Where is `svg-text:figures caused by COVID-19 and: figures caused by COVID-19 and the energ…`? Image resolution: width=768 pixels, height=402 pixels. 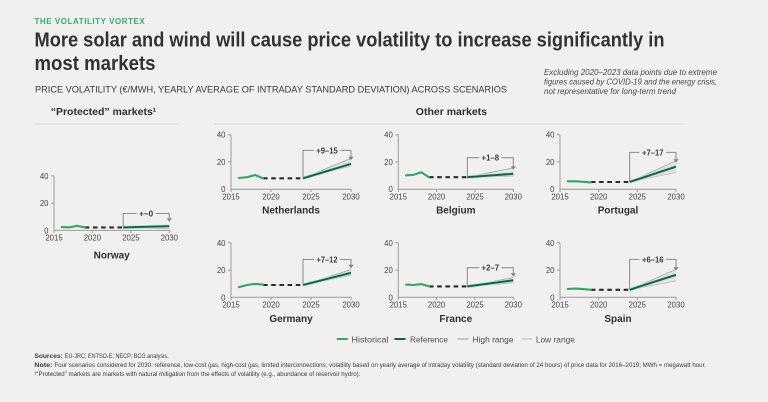
svg-text:figures caused by COVID-19 and: figures caused by COVID-19 and the energ… is located at coordinates (630, 81).